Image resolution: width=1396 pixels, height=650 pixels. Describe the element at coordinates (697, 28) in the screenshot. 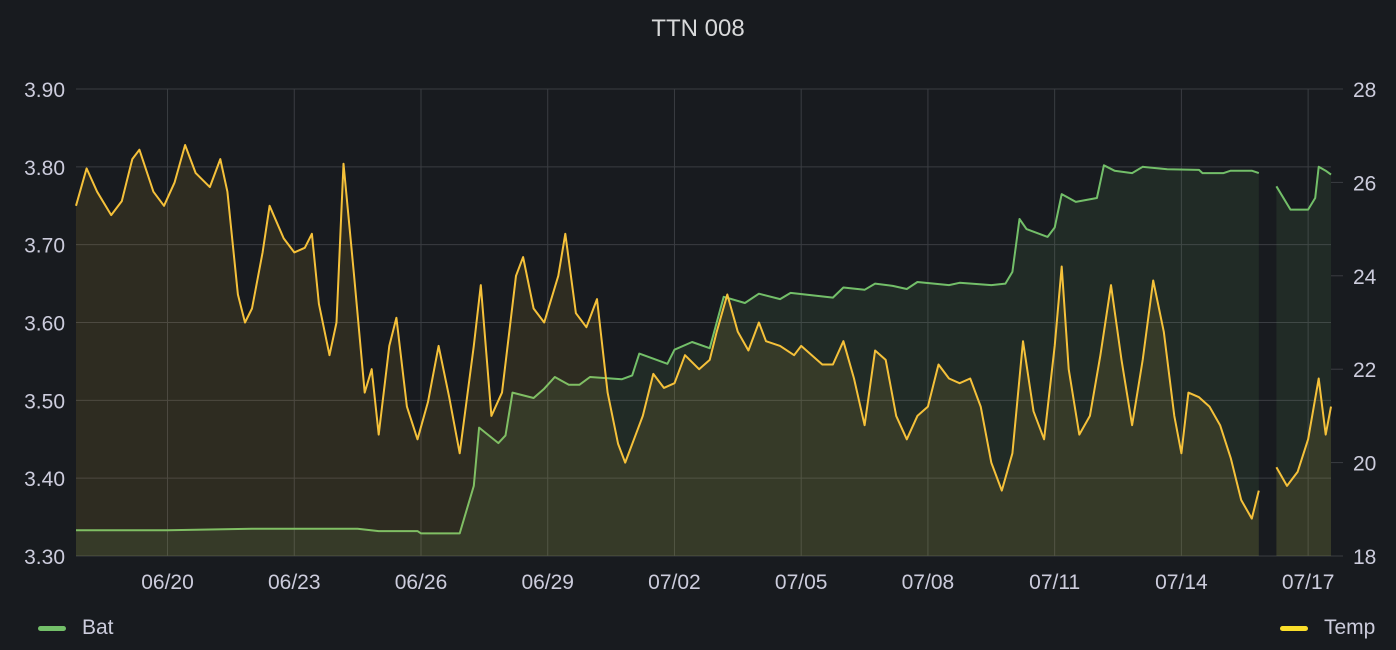

I see `chart-title: TTN 008` at that location.